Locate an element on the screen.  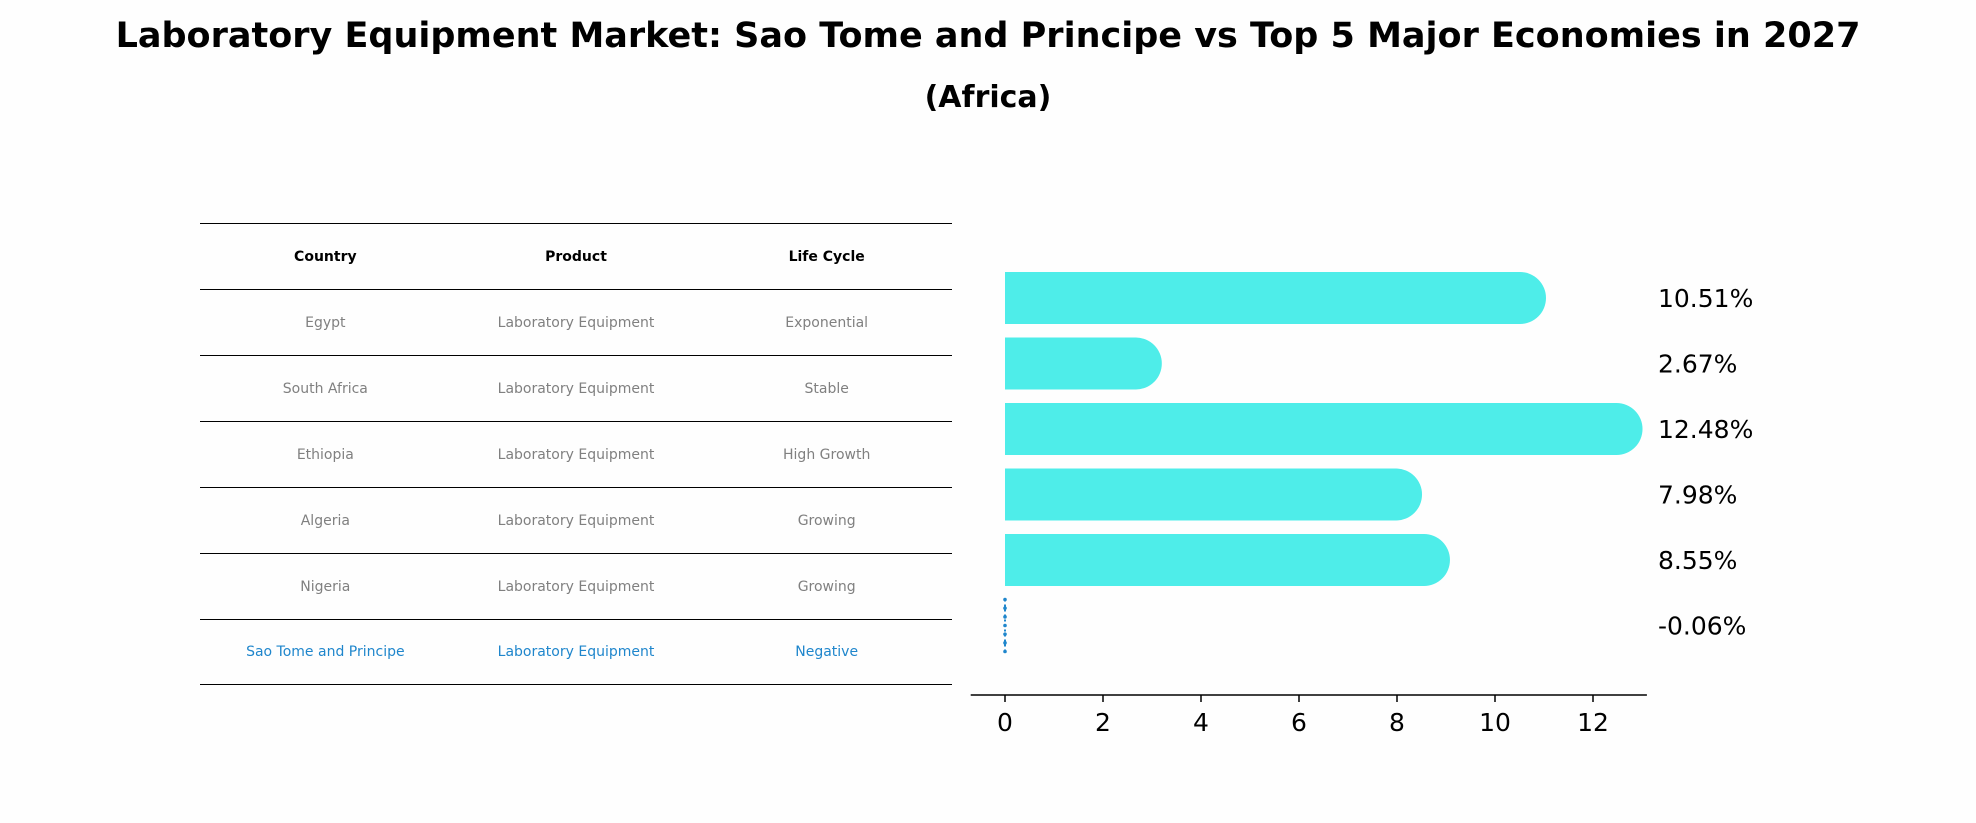
data-label: 2.67% is located at coordinates (1697, 364).